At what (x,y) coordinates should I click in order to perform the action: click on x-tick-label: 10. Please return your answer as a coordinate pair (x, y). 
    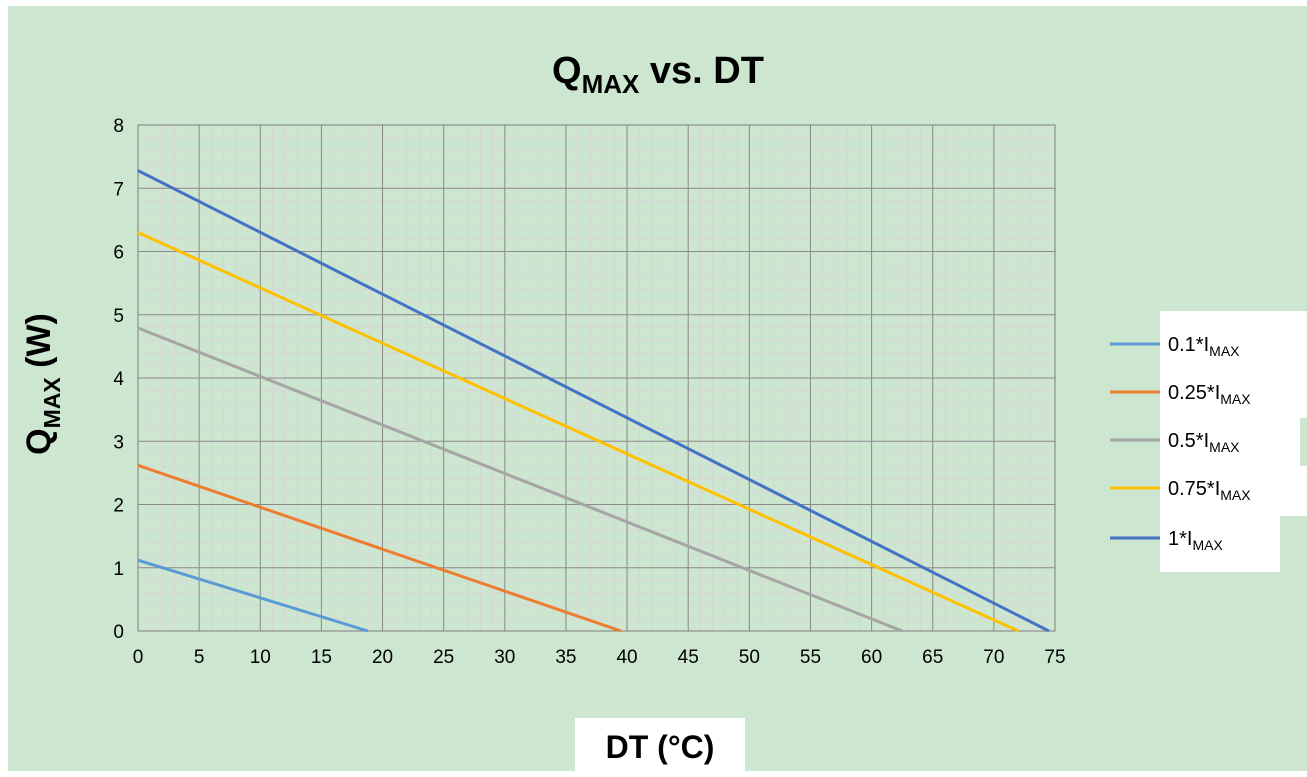
    Looking at the image, I should click on (260, 657).